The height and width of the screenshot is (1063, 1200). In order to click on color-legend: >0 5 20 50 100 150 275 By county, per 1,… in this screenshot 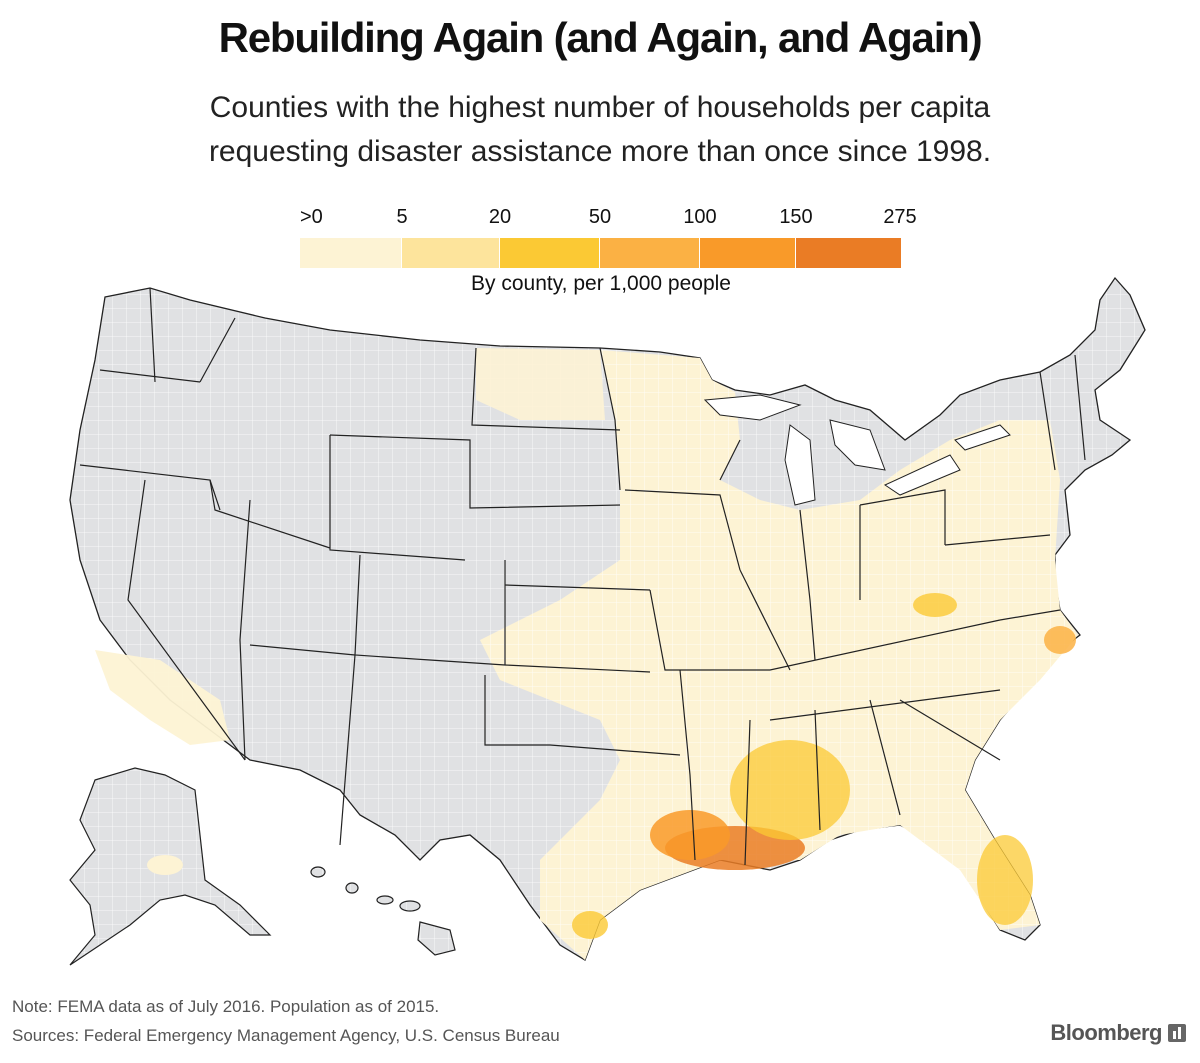, I will do `click(608, 256)`.